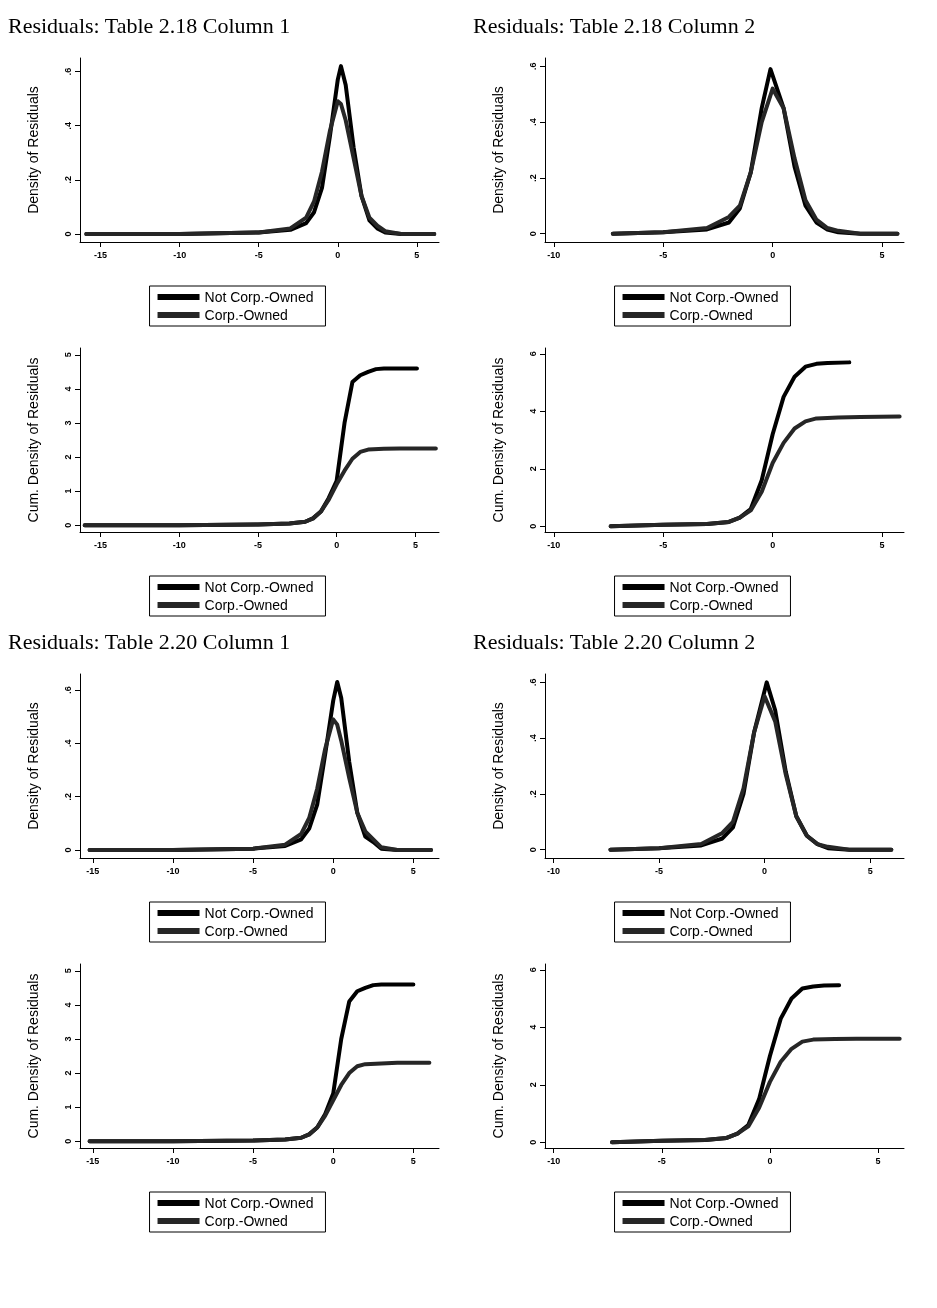 The image size is (937, 1308). Describe the element at coordinates (615, 26) in the screenshot. I see `chart-title: Residuals: Table 2.18 Column 2` at that location.